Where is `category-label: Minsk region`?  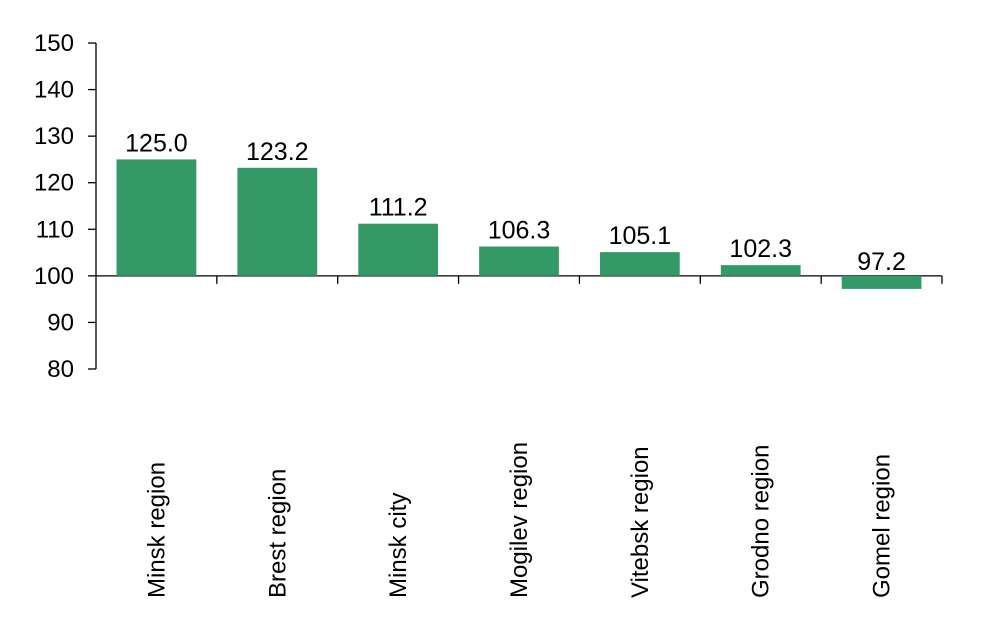 category-label: Minsk region is located at coordinates (156, 530).